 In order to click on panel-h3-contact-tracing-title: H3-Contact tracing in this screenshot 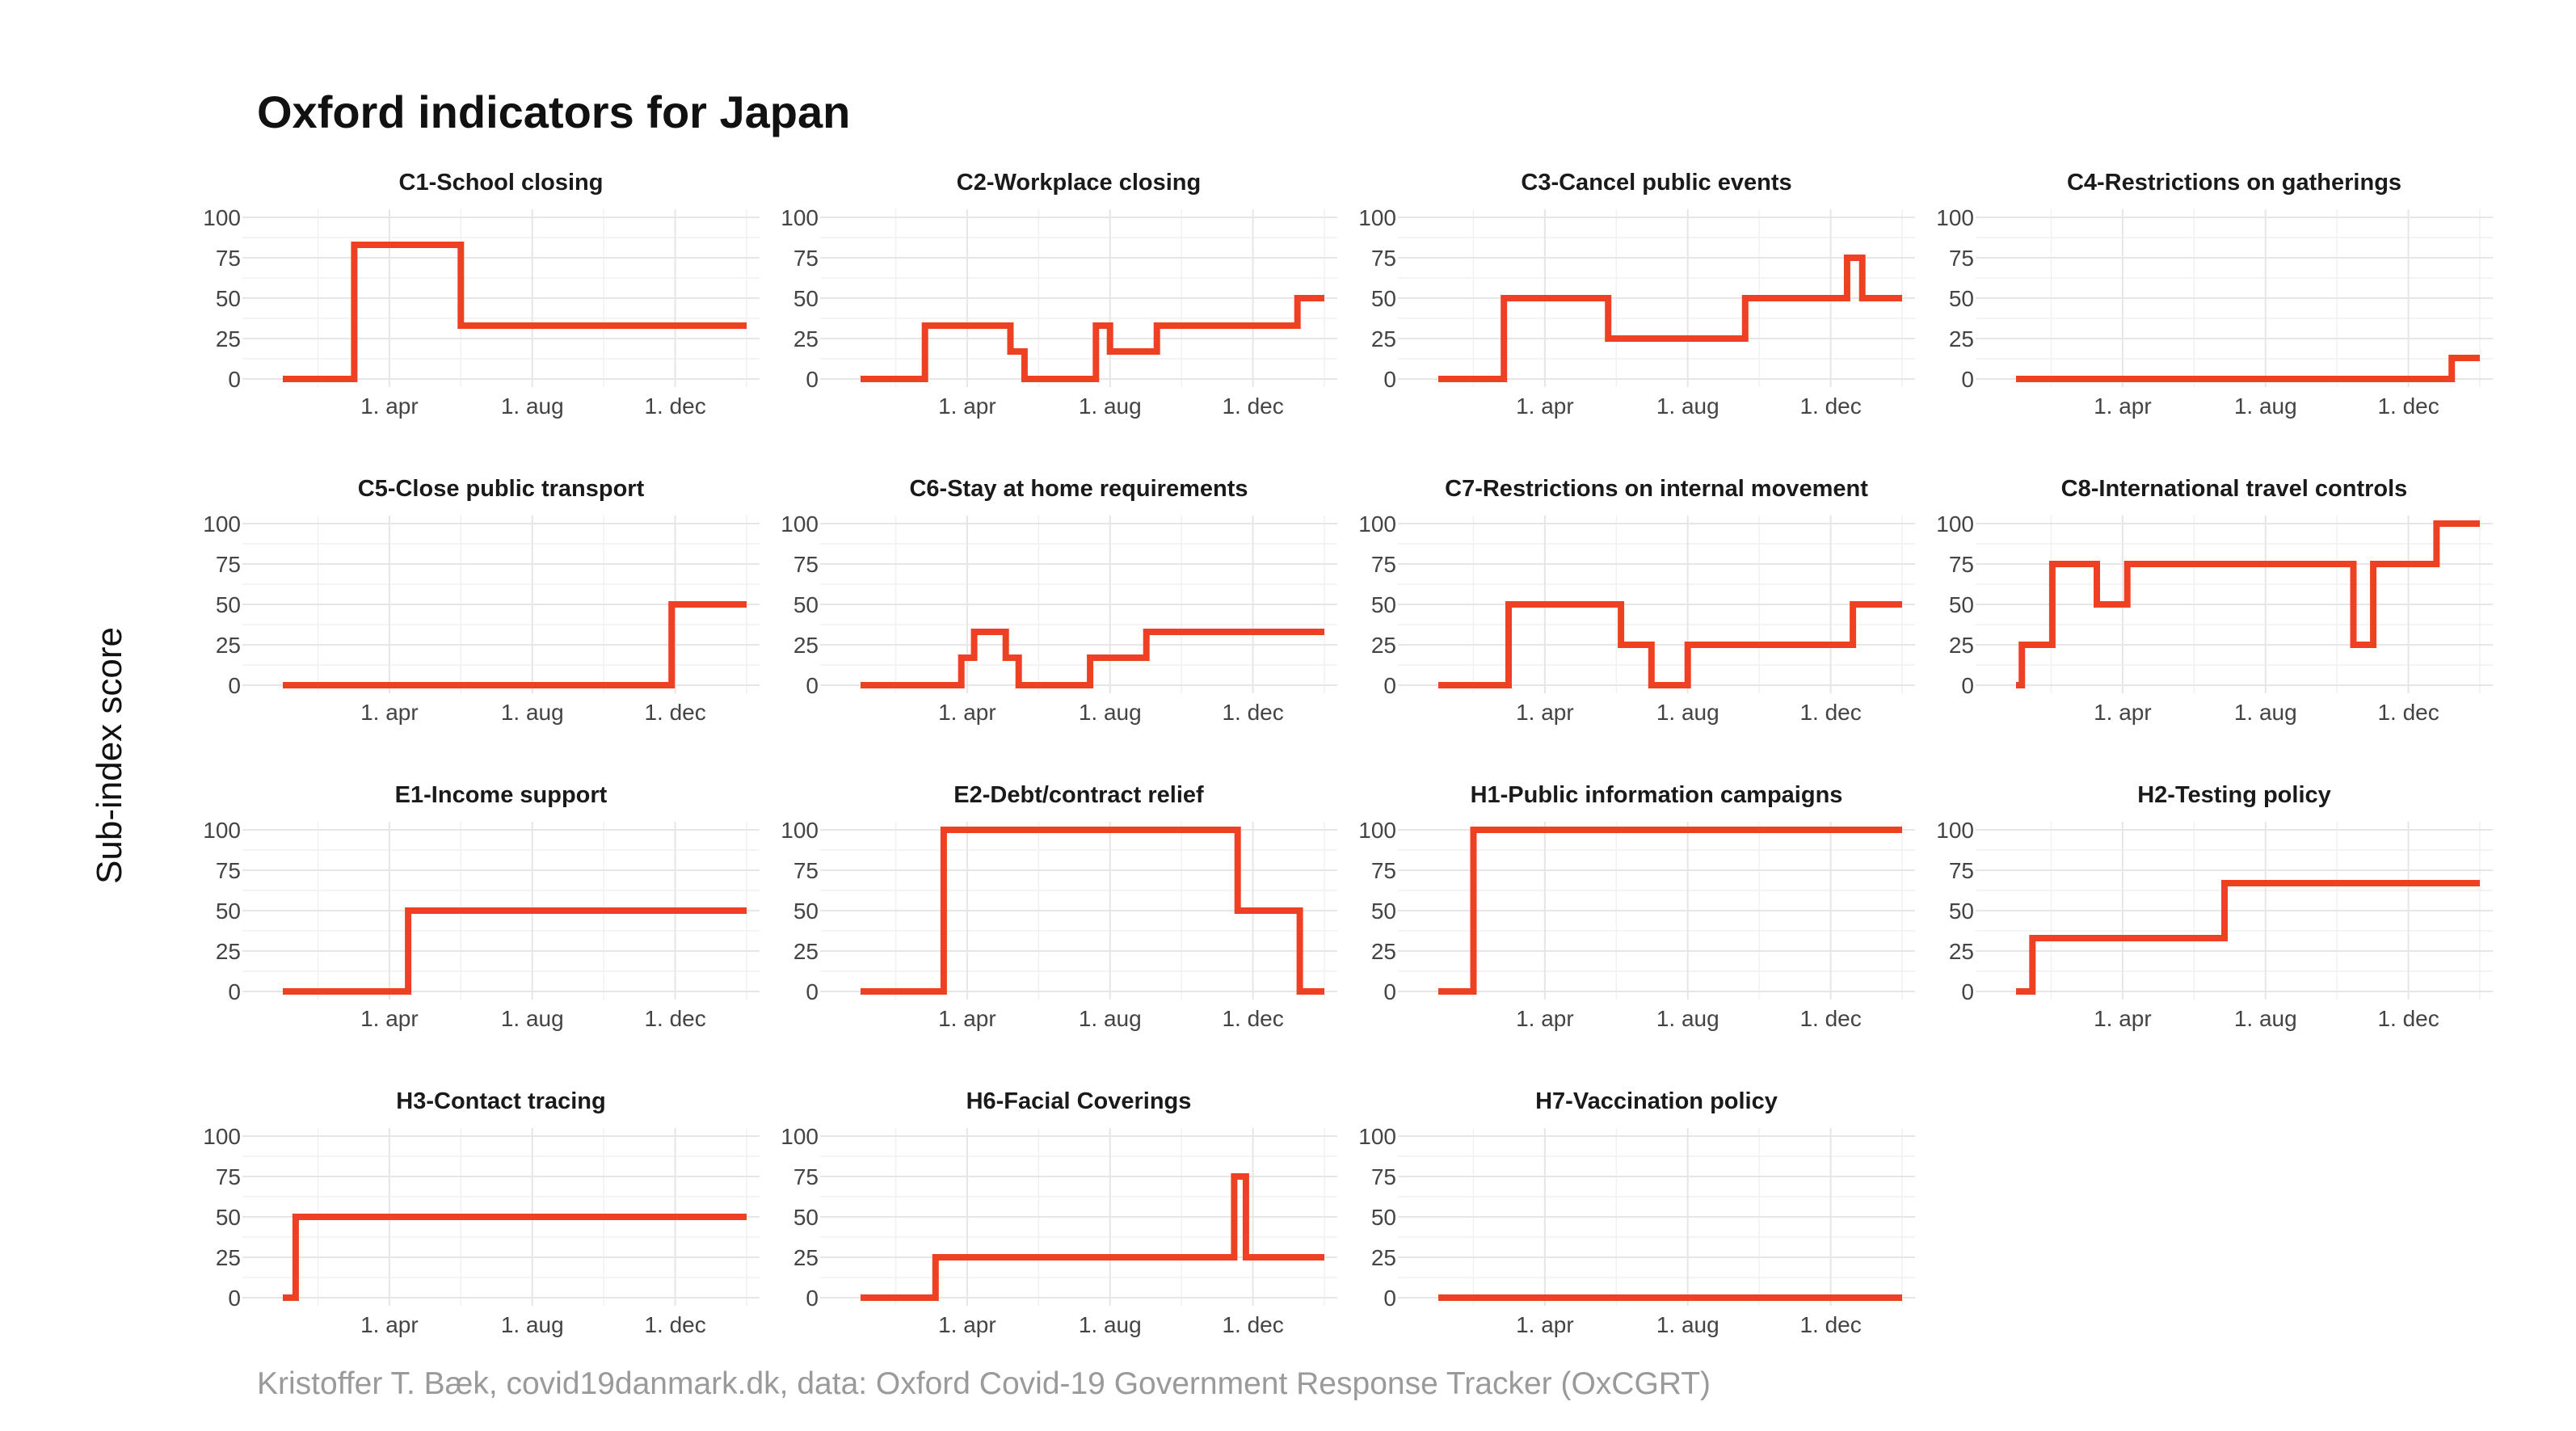, I will do `click(500, 1101)`.